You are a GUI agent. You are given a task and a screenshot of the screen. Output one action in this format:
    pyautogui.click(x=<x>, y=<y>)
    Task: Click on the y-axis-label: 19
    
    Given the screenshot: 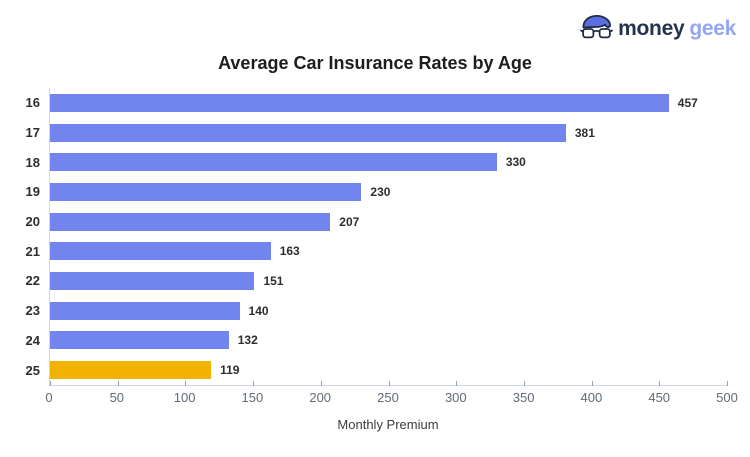 What is the action you would take?
    pyautogui.click(x=32, y=192)
    